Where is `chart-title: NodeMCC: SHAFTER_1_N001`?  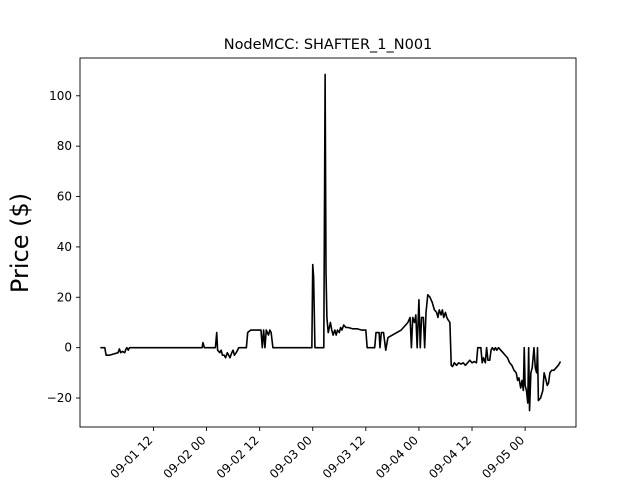
chart-title: NodeMCC: SHAFTER_1_N001 is located at coordinates (328, 45).